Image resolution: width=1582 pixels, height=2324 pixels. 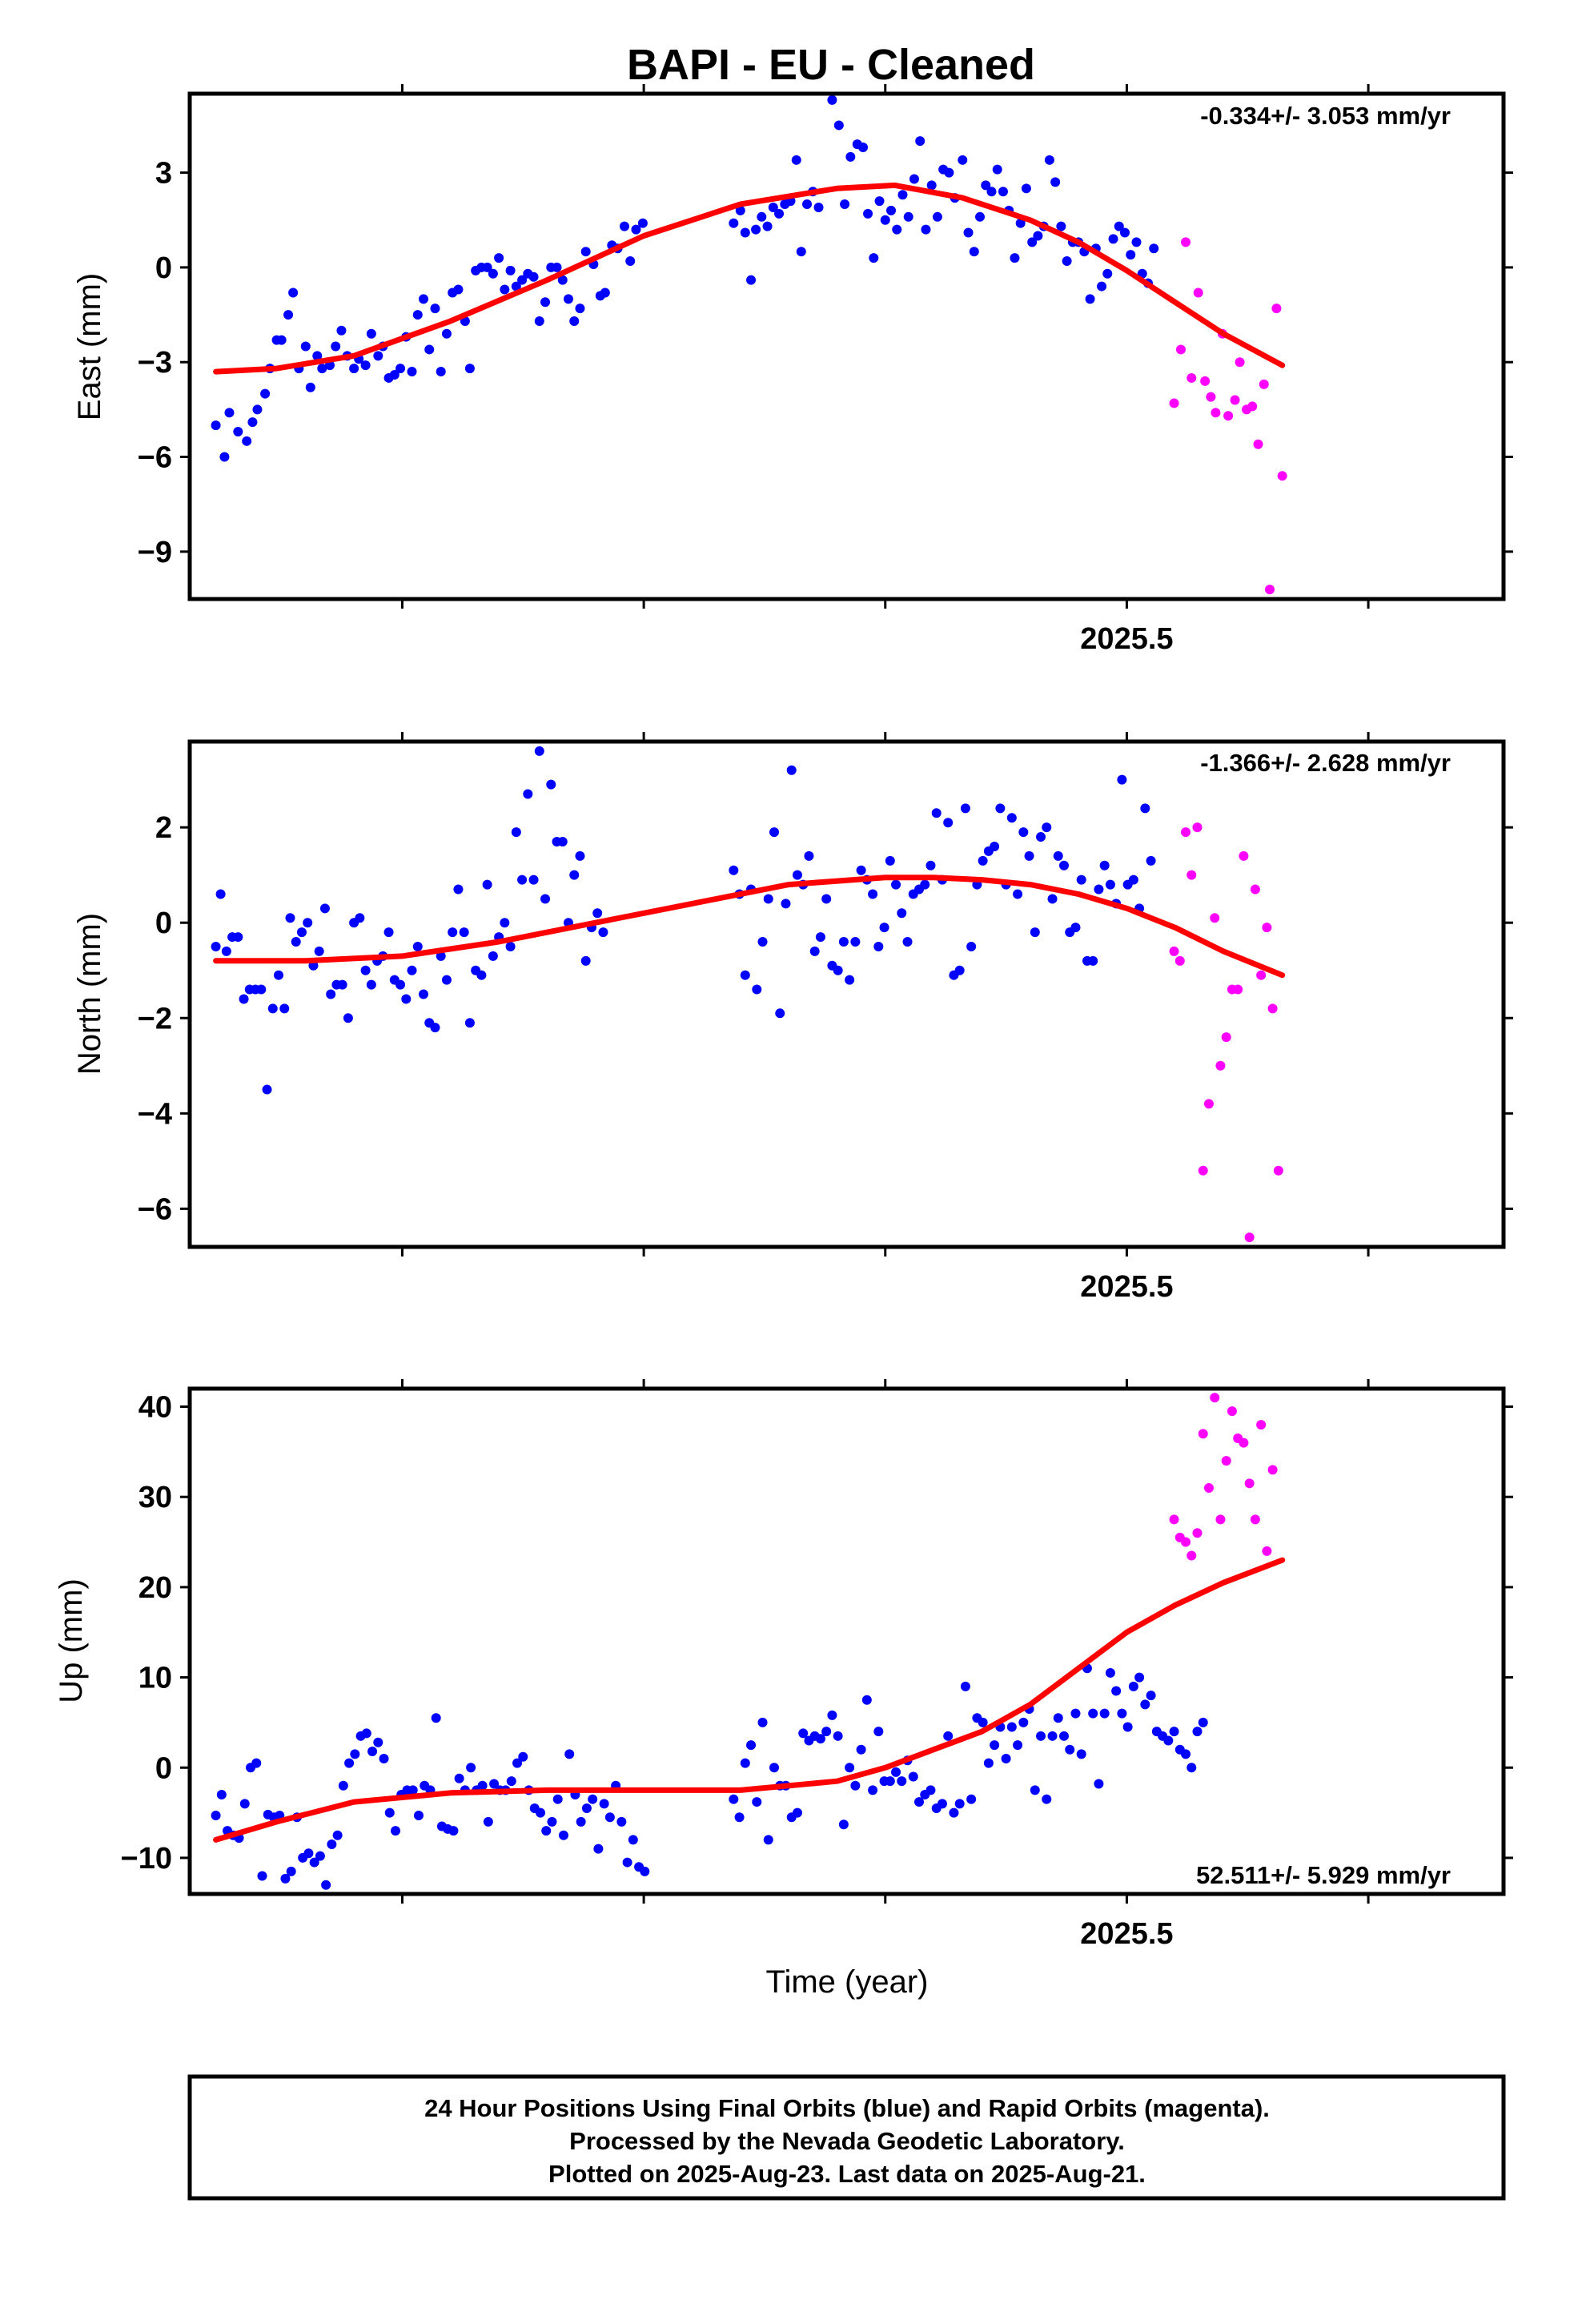 I want to click on north-ytick-label: 2, so click(x=164, y=828).